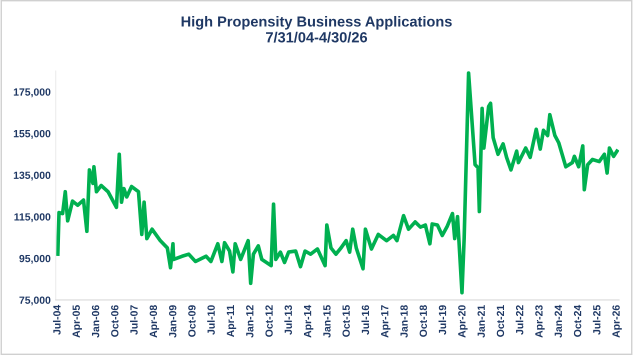 Image resolution: width=633 pixels, height=355 pixels. I want to click on x-tick-label: Oct-15, so click(346, 321).